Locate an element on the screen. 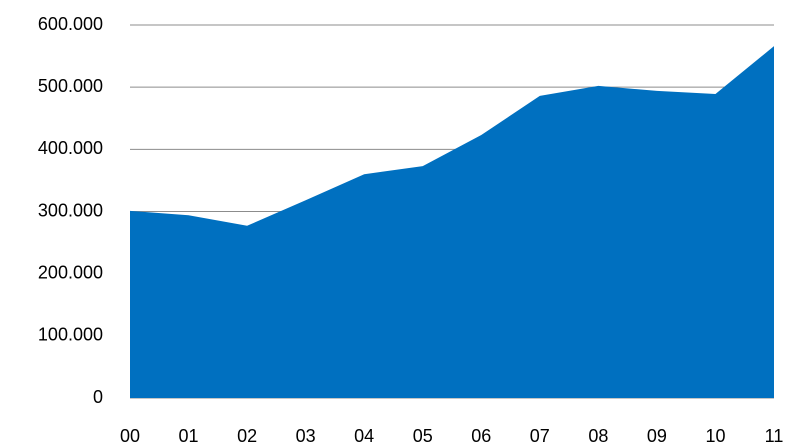 The height and width of the screenshot is (445, 788). x-tick-label: 09 is located at coordinates (657, 435).